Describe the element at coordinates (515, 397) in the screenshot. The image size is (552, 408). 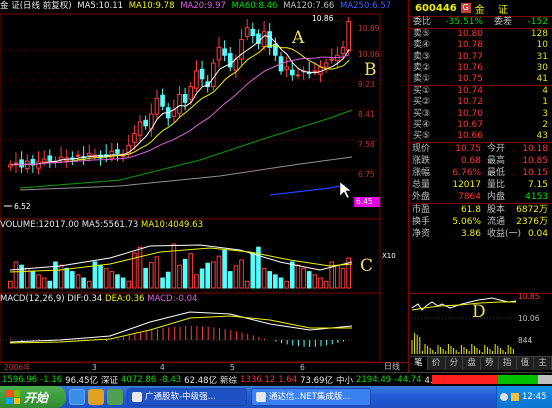
I see `volume-icon` at that location.